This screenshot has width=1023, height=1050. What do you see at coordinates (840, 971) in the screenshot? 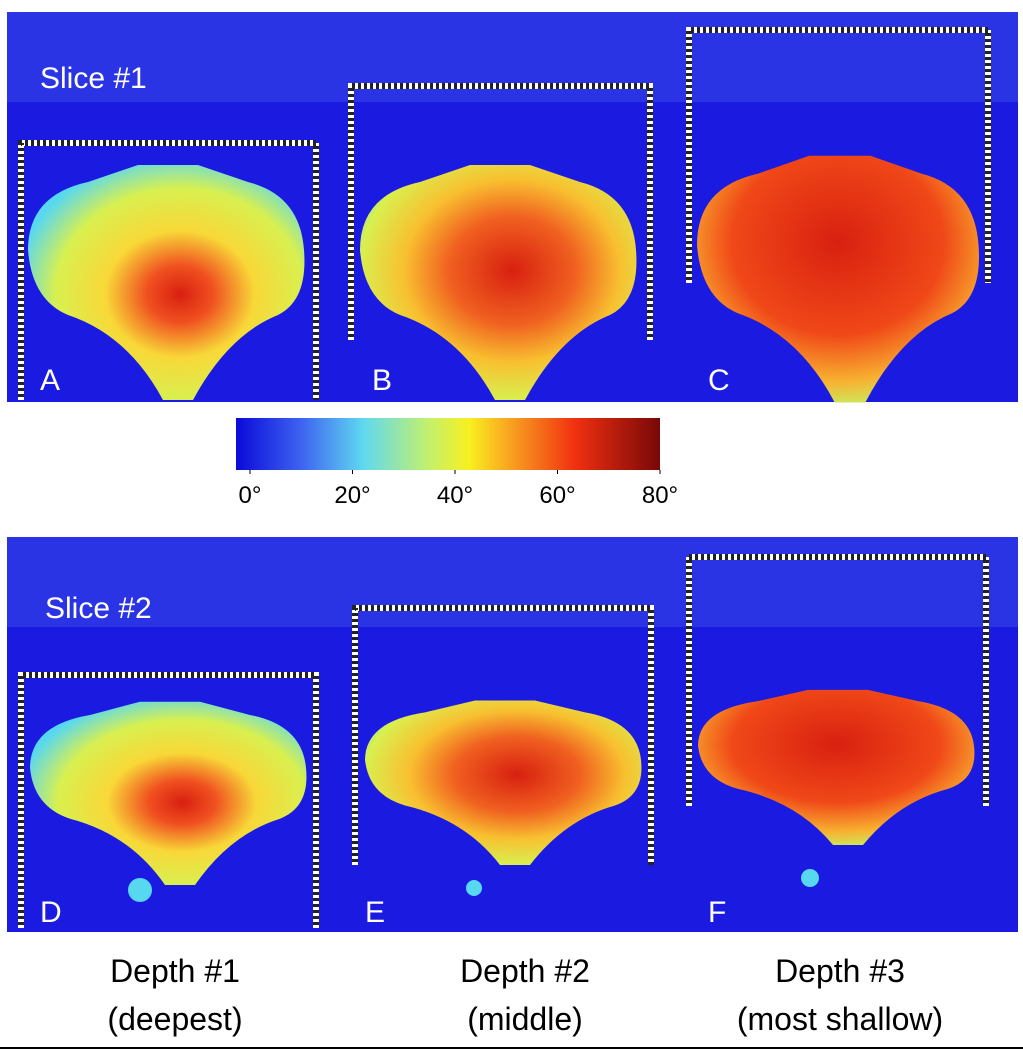
I see `depth-label: Depth #3` at bounding box center [840, 971].